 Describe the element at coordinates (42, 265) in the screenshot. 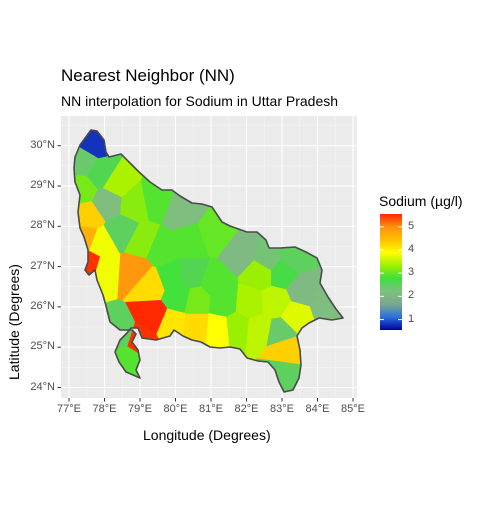

I see `y-tick-label: 27°N` at that location.